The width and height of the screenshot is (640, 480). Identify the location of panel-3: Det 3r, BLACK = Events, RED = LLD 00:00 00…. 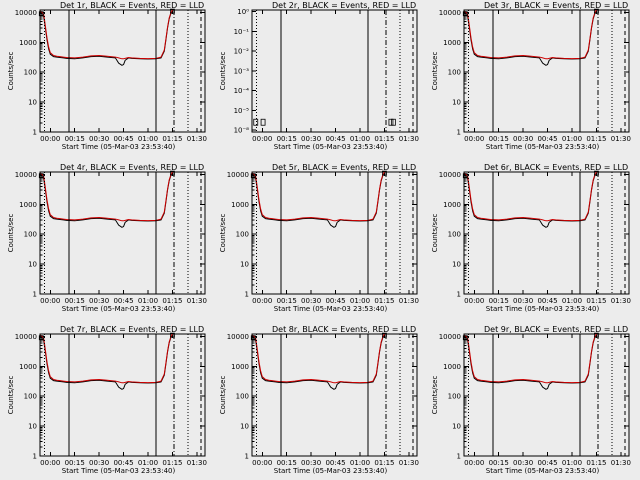
(531, 76).